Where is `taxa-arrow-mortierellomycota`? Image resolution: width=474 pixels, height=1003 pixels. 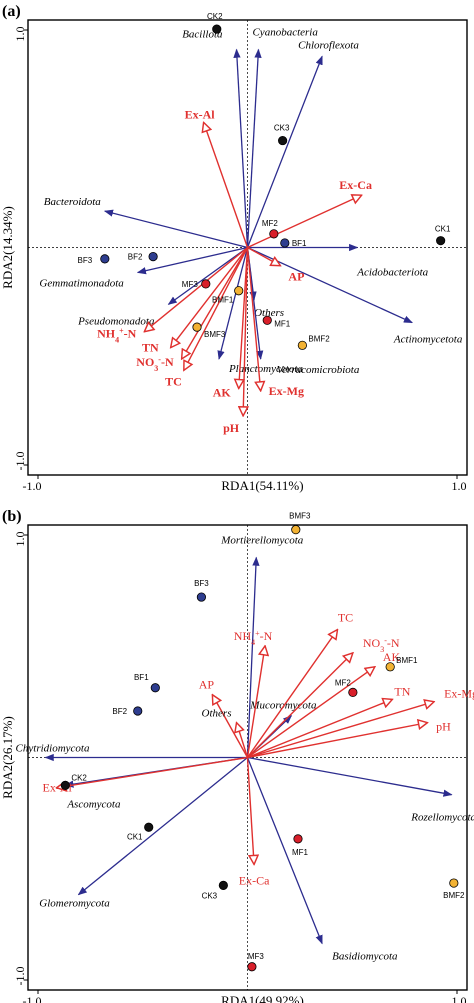 taxa-arrow-mortierellomycota is located at coordinates (253, 657).